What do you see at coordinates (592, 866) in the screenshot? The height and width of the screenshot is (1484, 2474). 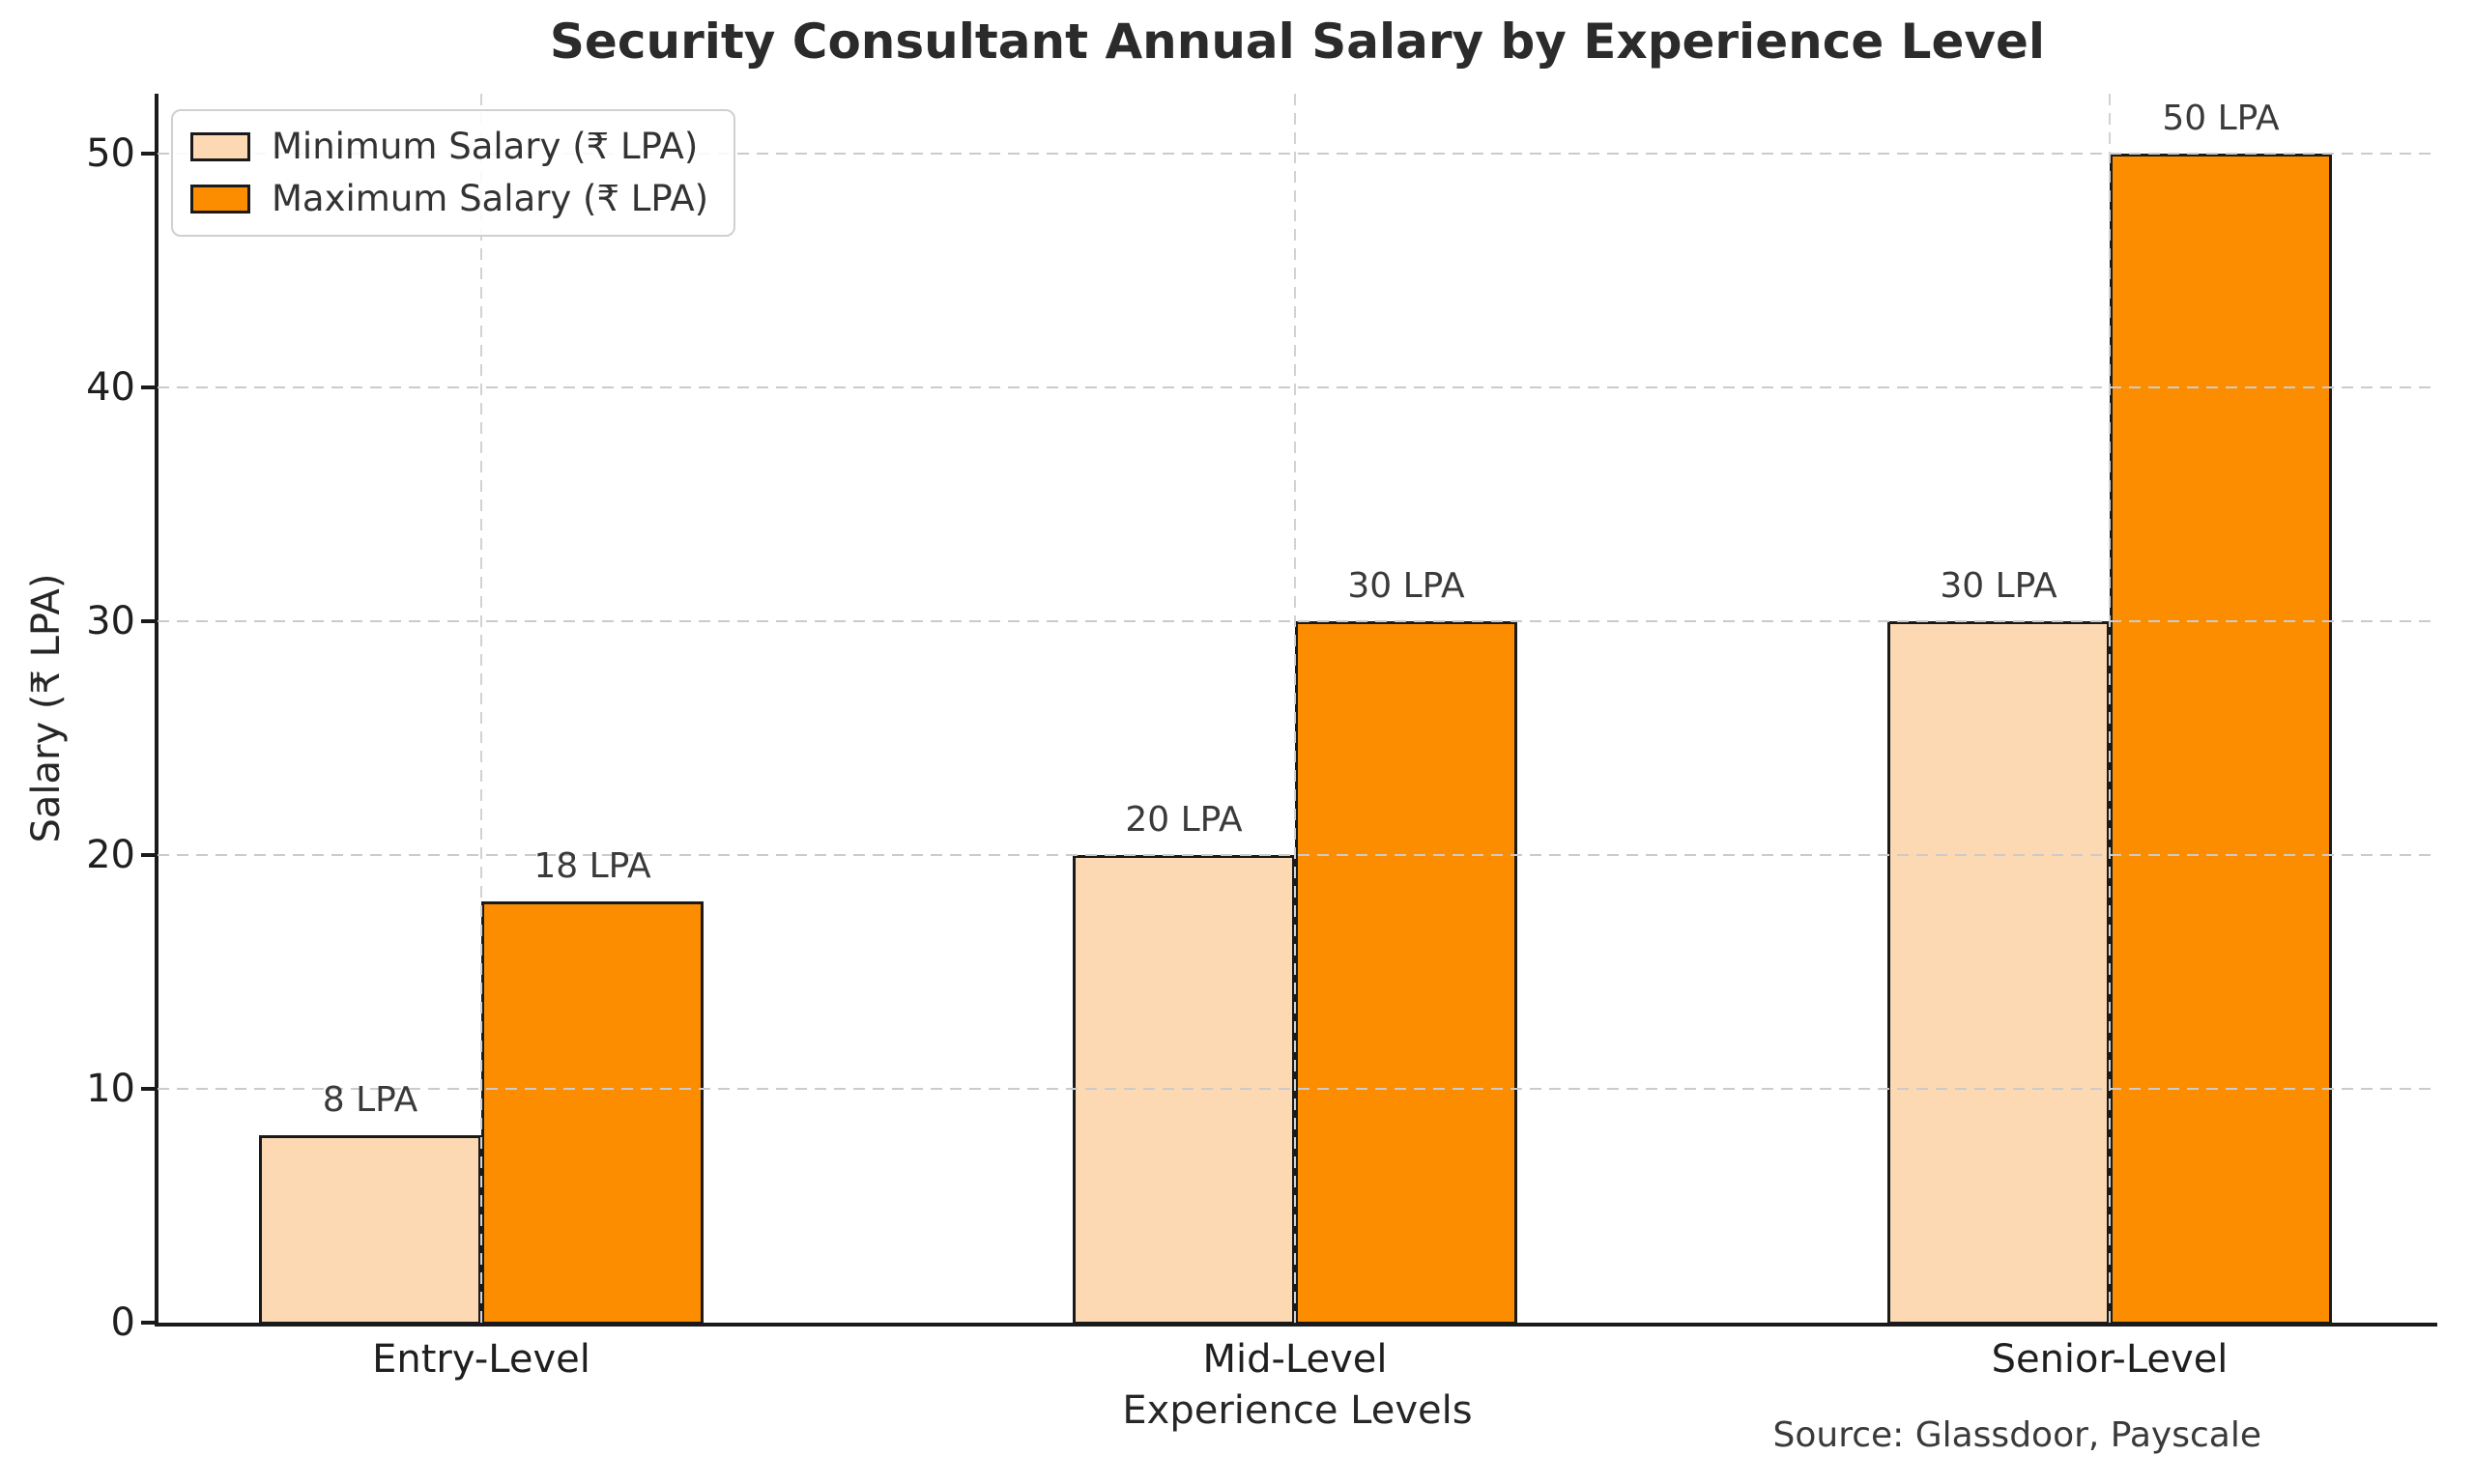 I see `bar-value-label-entry-level-maximum: 18 LPA` at bounding box center [592, 866].